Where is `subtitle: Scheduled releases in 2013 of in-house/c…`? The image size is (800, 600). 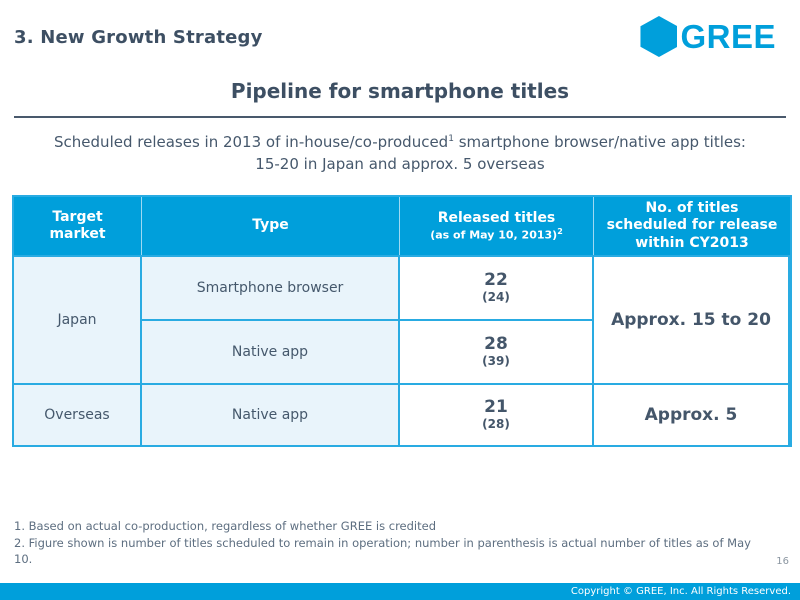 subtitle: Scheduled releases in 2013 of in-house/c… is located at coordinates (400, 154).